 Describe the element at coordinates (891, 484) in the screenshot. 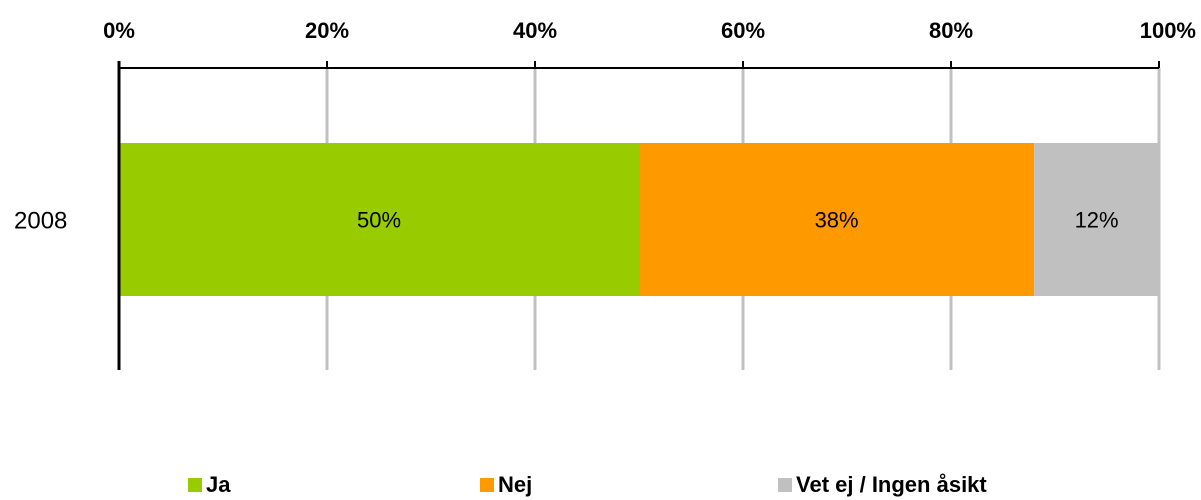

I see `legend-label: Vet ej / Ingen åsikt` at that location.